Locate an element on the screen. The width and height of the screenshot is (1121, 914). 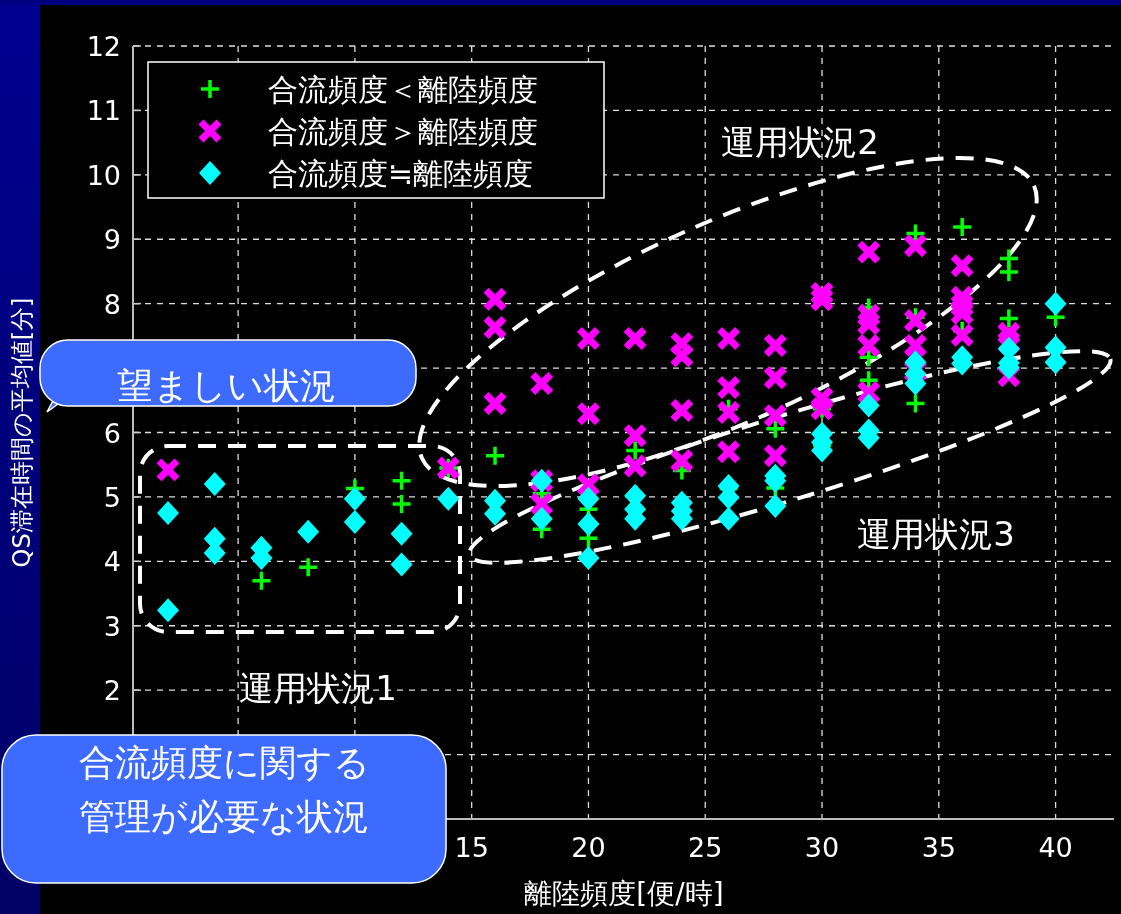
y-tick-label: 9 is located at coordinates (112, 240).